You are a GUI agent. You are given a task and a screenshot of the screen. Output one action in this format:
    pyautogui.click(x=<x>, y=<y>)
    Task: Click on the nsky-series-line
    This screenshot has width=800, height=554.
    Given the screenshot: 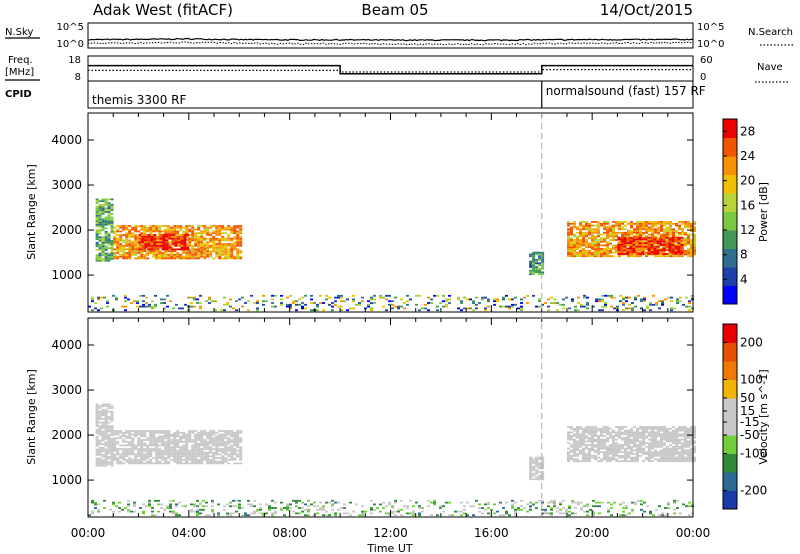 What is the action you would take?
    pyautogui.click(x=390, y=39)
    